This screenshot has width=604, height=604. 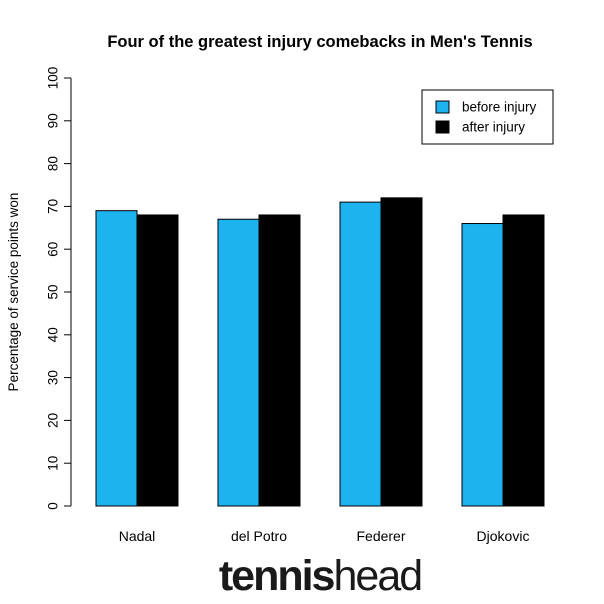 I want to click on y-tick-label: 90, so click(x=53, y=120).